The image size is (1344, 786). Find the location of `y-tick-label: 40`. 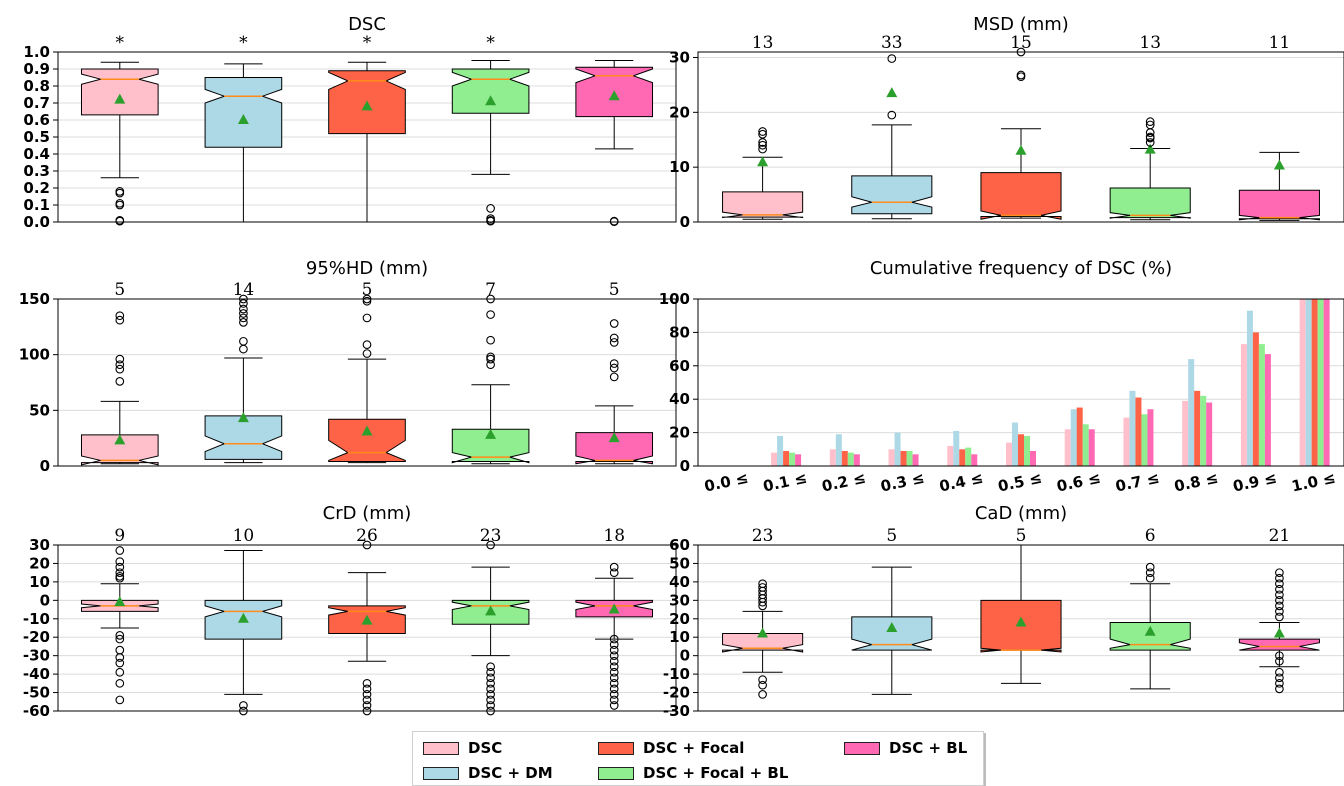

y-tick-label: 40 is located at coordinates (679, 399).